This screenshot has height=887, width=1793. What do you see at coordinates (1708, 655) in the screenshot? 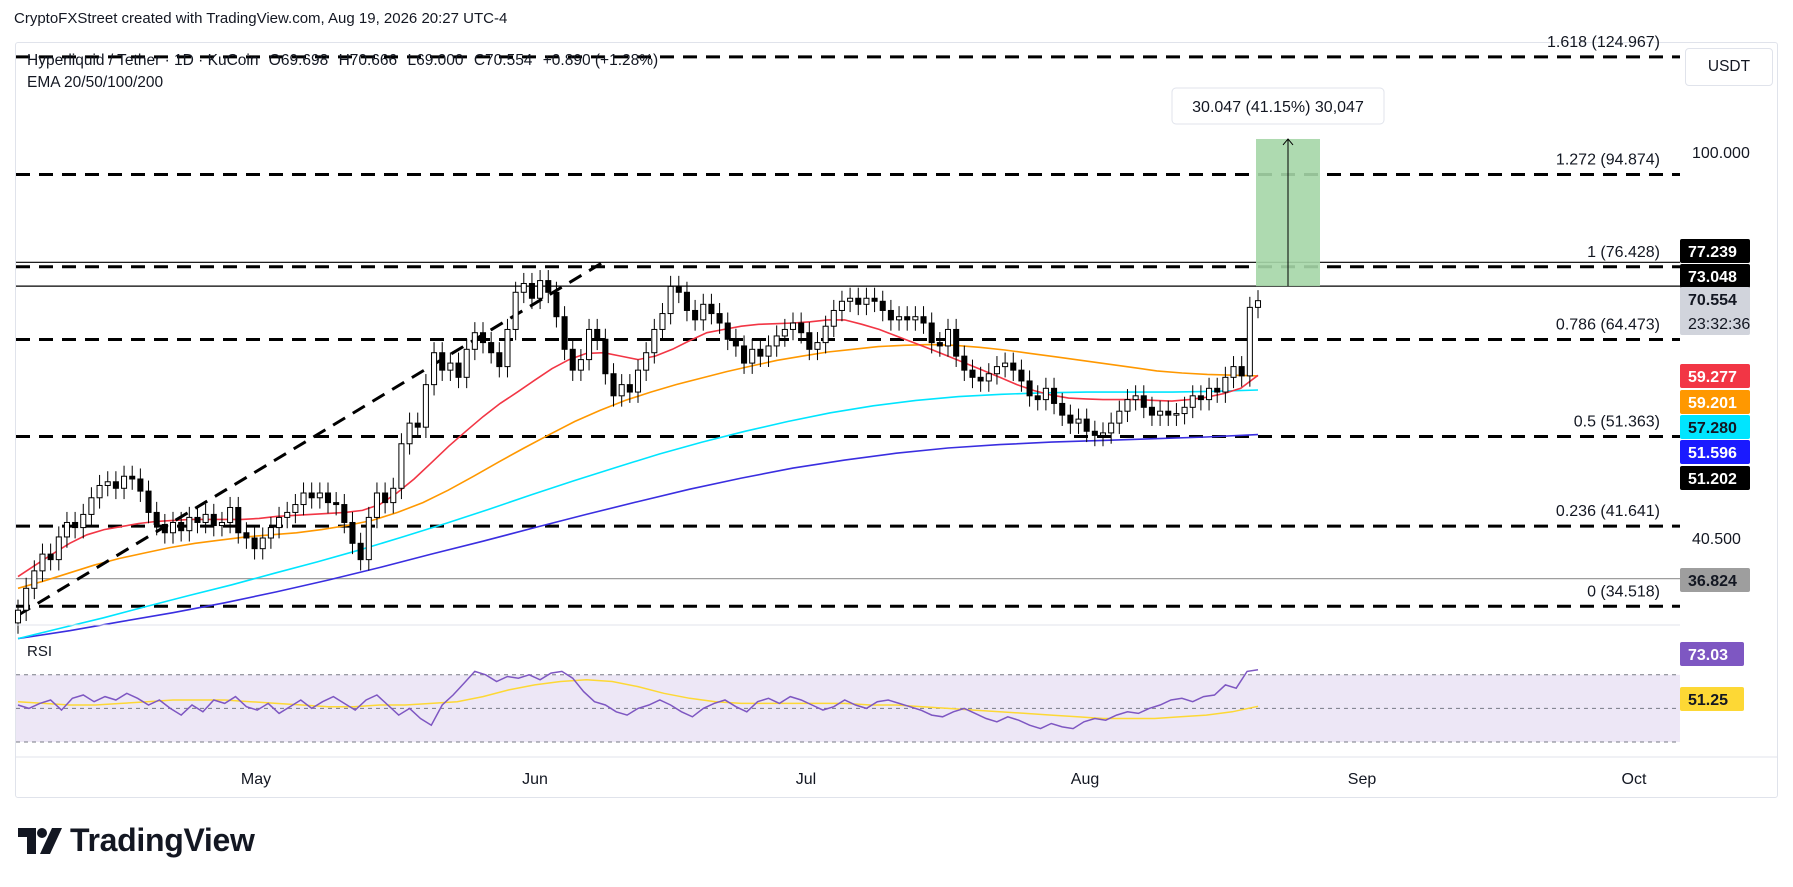
I see `rsi-tag-value: 73.03` at bounding box center [1708, 655].